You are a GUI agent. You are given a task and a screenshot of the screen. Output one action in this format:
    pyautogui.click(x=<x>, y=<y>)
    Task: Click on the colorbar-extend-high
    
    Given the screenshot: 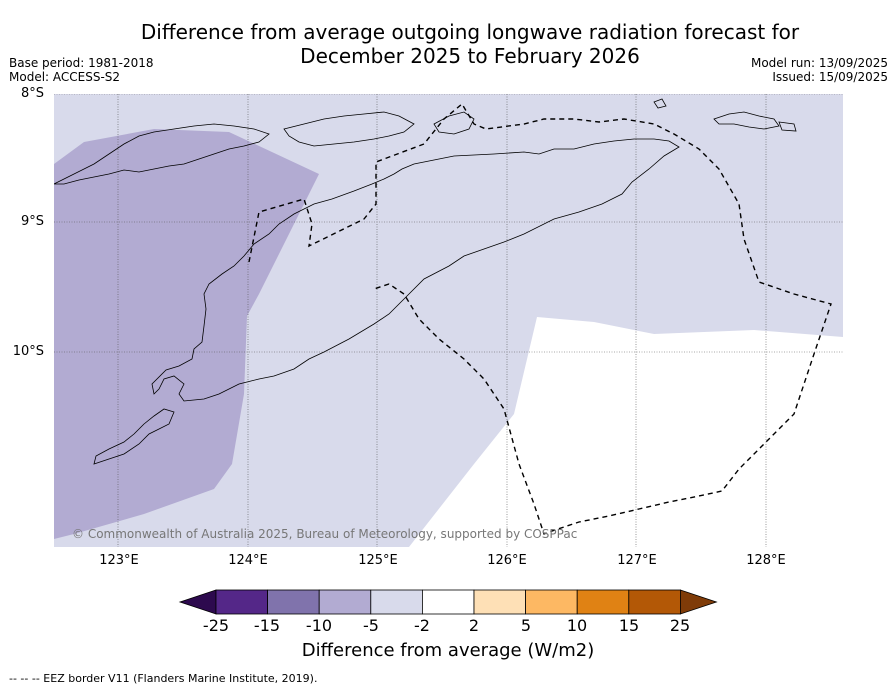 What is the action you would take?
    pyautogui.click(x=699, y=602)
    